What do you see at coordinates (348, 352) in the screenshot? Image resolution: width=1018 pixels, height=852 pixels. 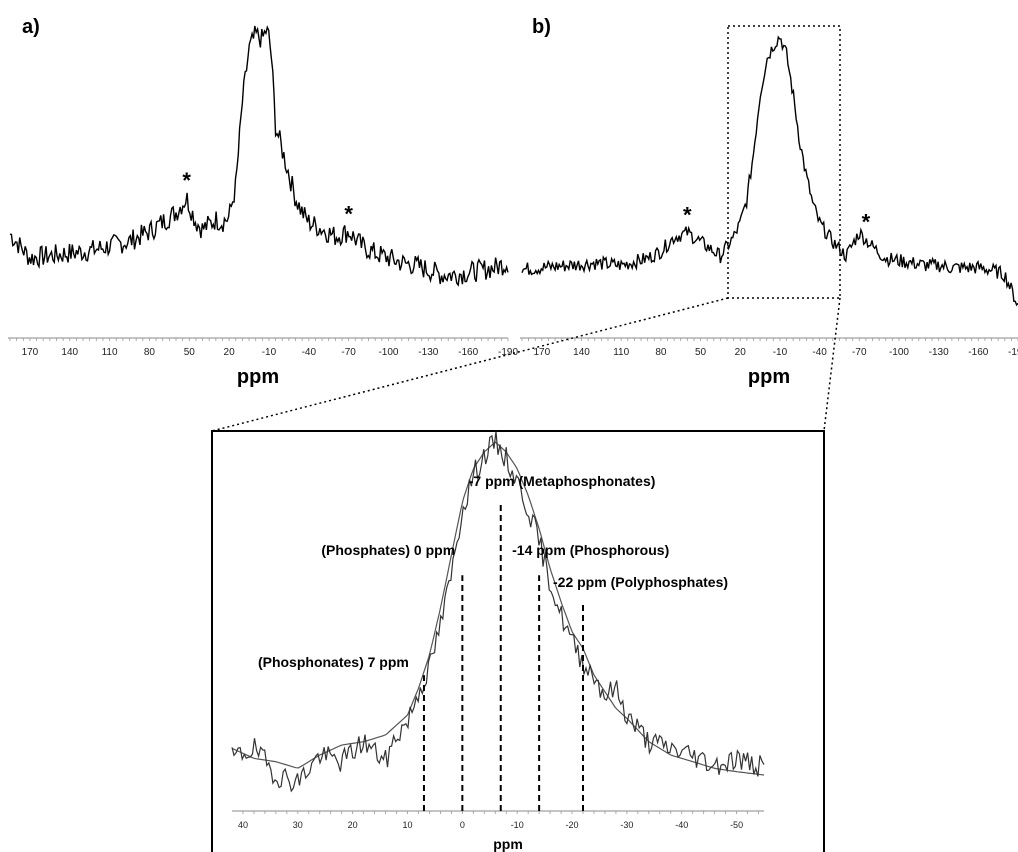 I see `panel-a-tick-label: -70` at bounding box center [348, 352].